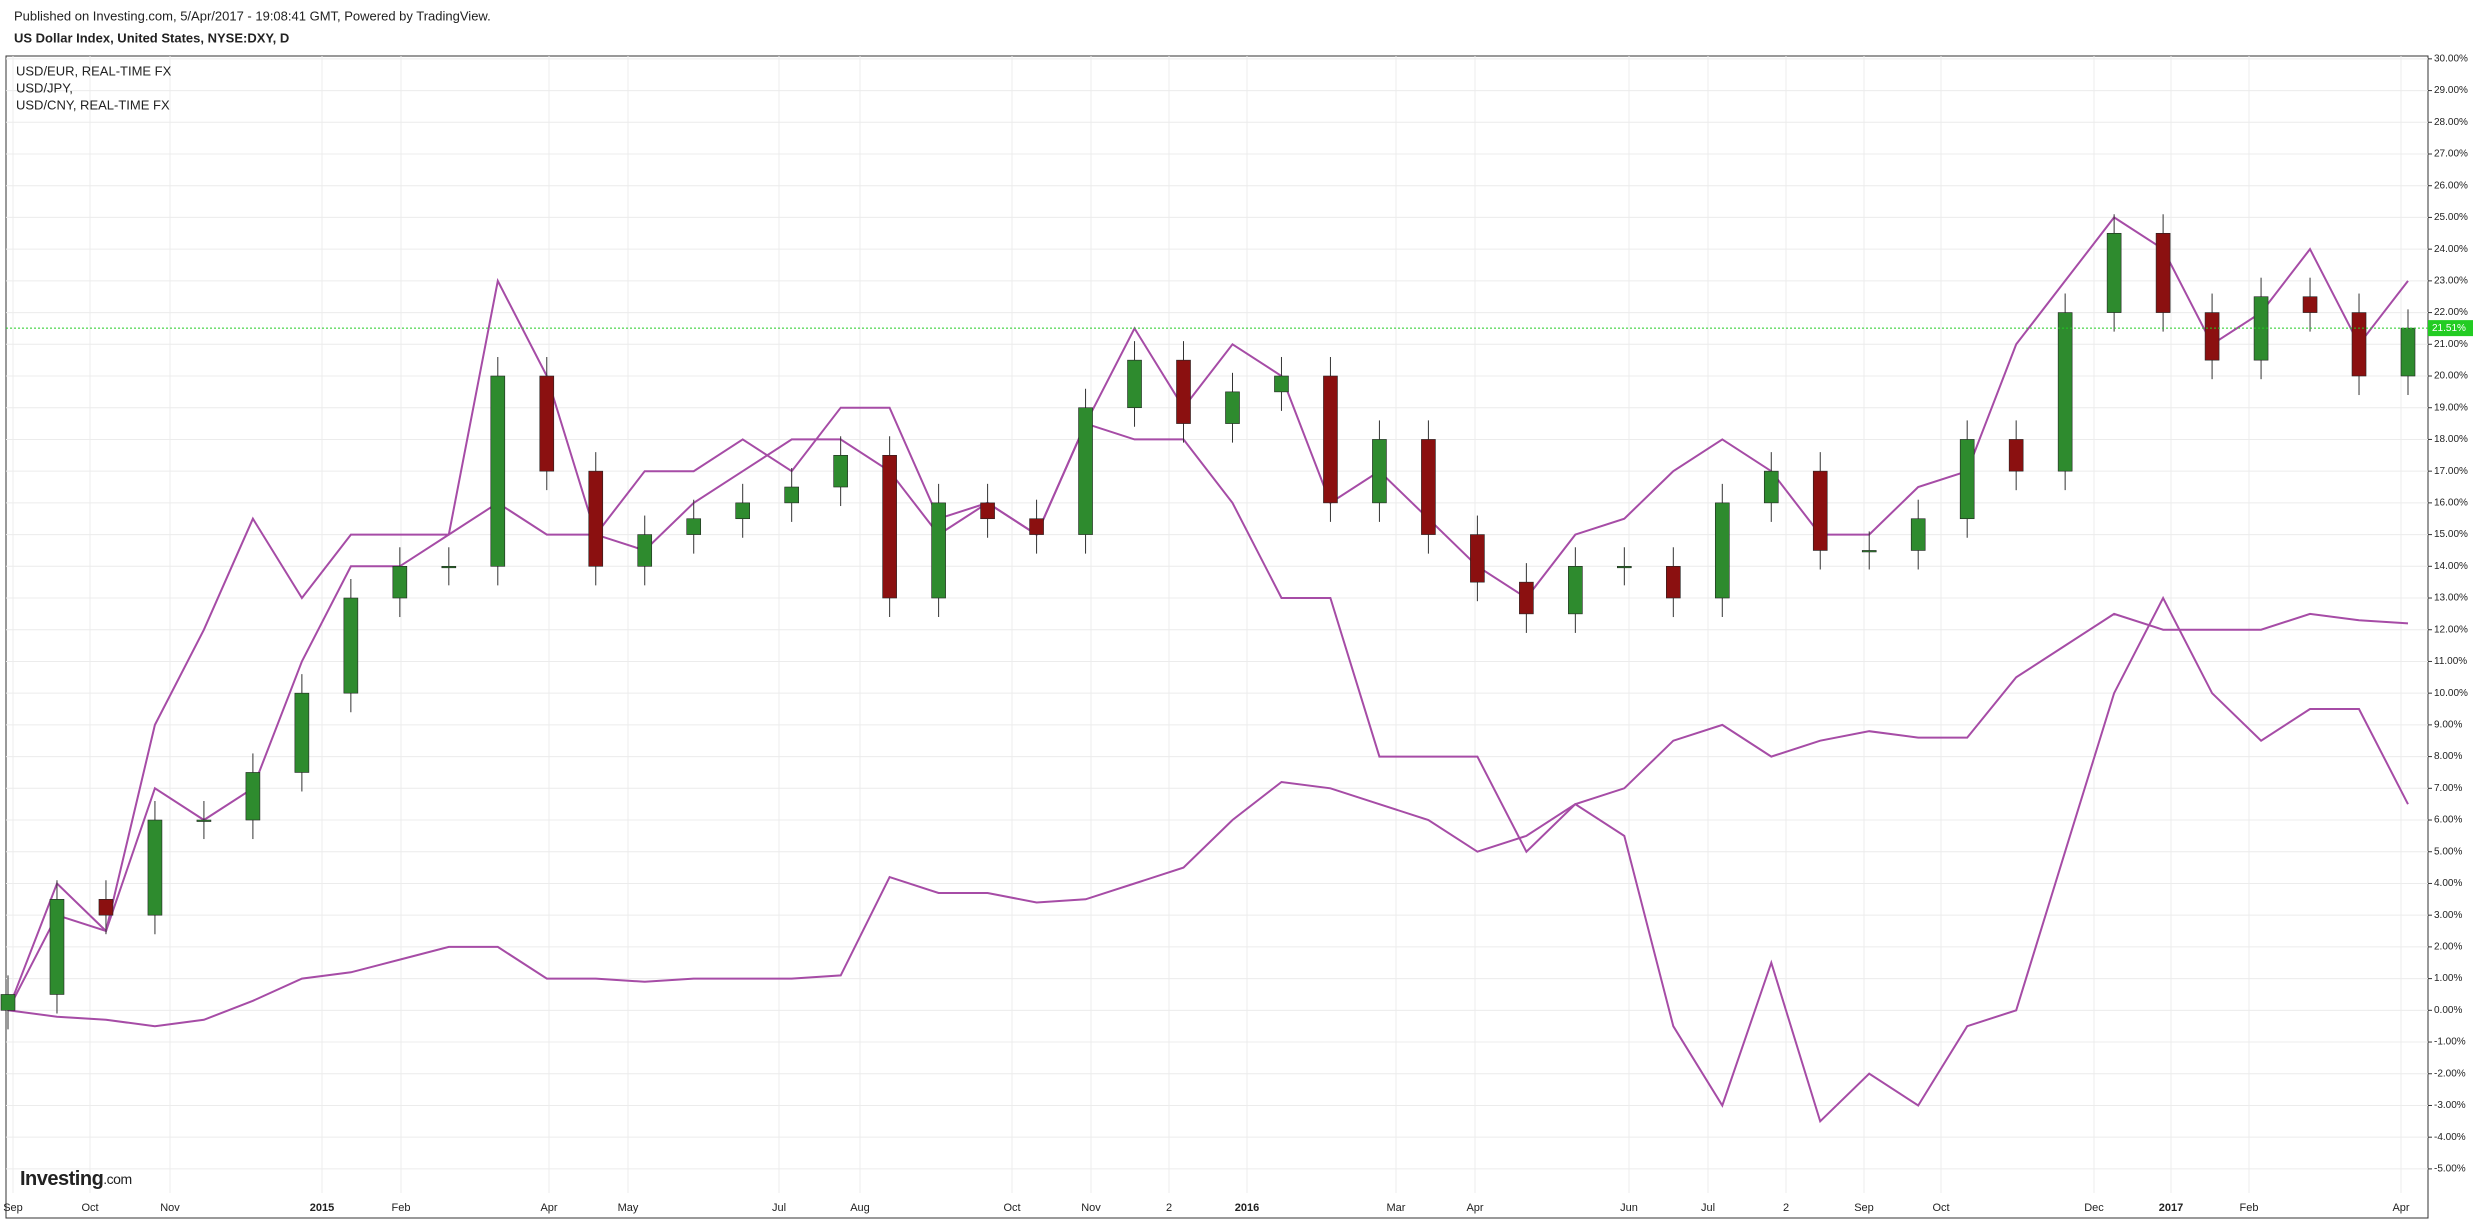 The width and height of the screenshot is (2487, 1222). Describe the element at coordinates (170, 1208) in the screenshot. I see `x-tick-label: Nov` at that location.